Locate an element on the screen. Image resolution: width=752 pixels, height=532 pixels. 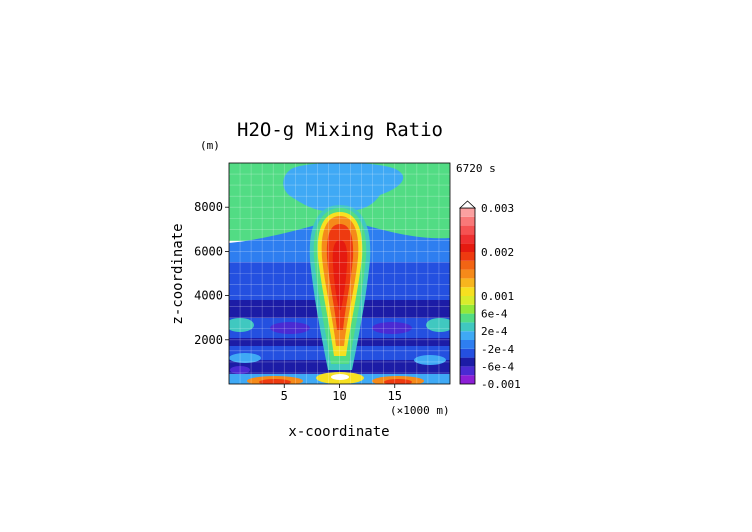
colorbar-label: -6e-4 is located at coordinates (497, 366).